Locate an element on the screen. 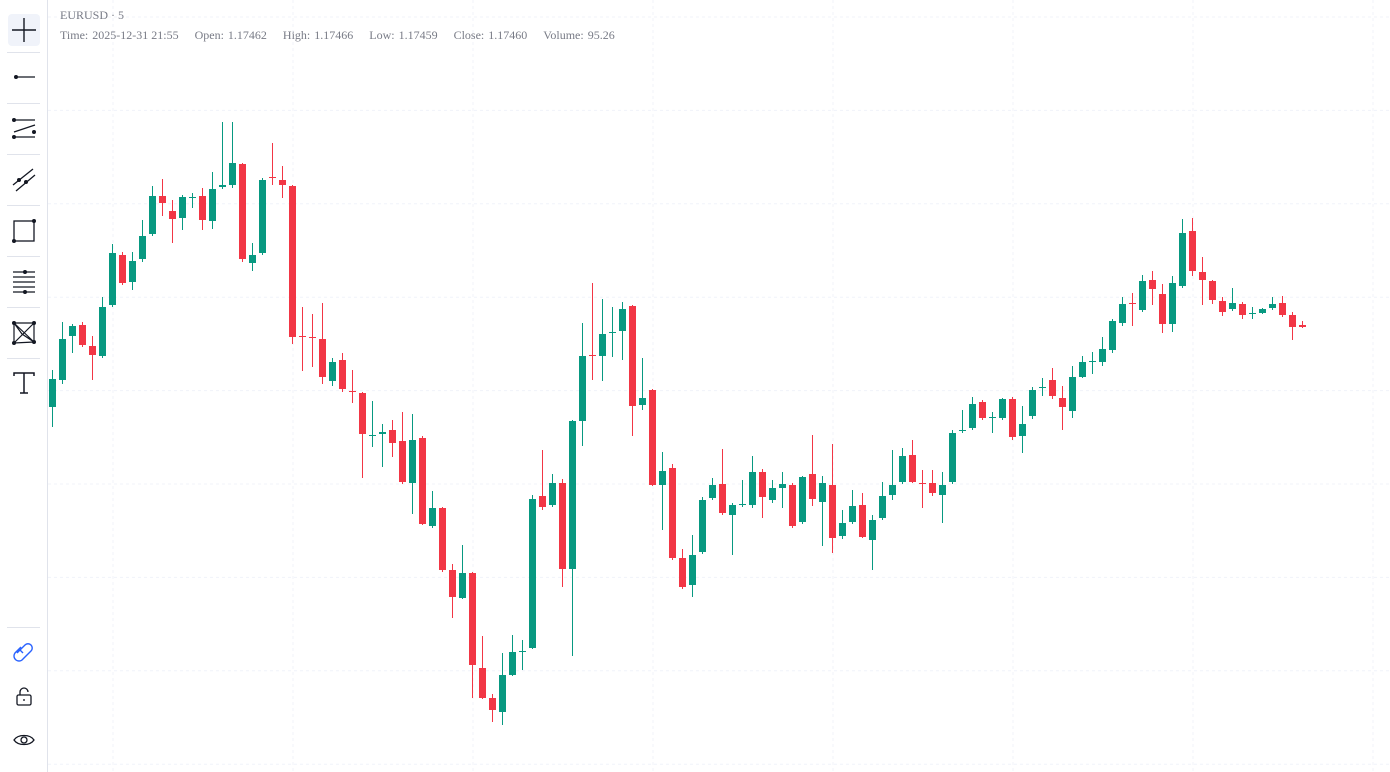 The height and width of the screenshot is (772, 1390). legend-value: 95.26 is located at coordinates (601, 35).